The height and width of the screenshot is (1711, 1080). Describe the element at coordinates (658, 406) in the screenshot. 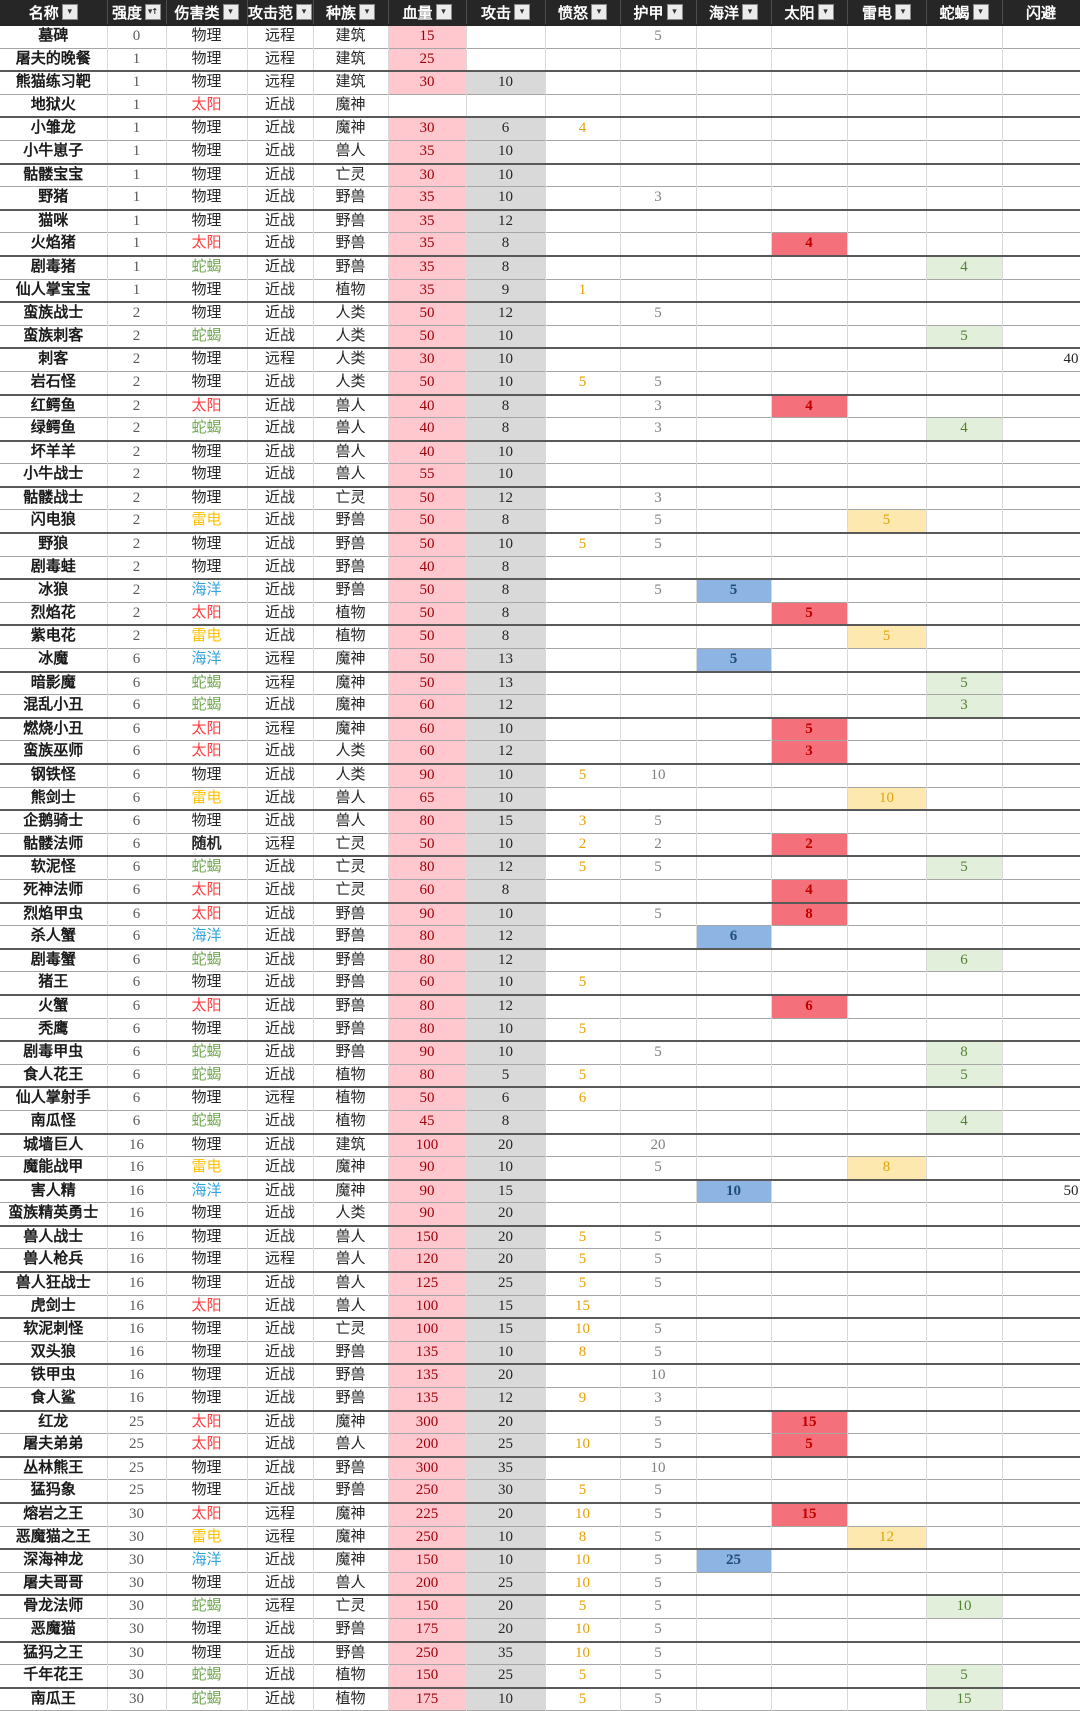

I see `cell-armor: 3` at that location.